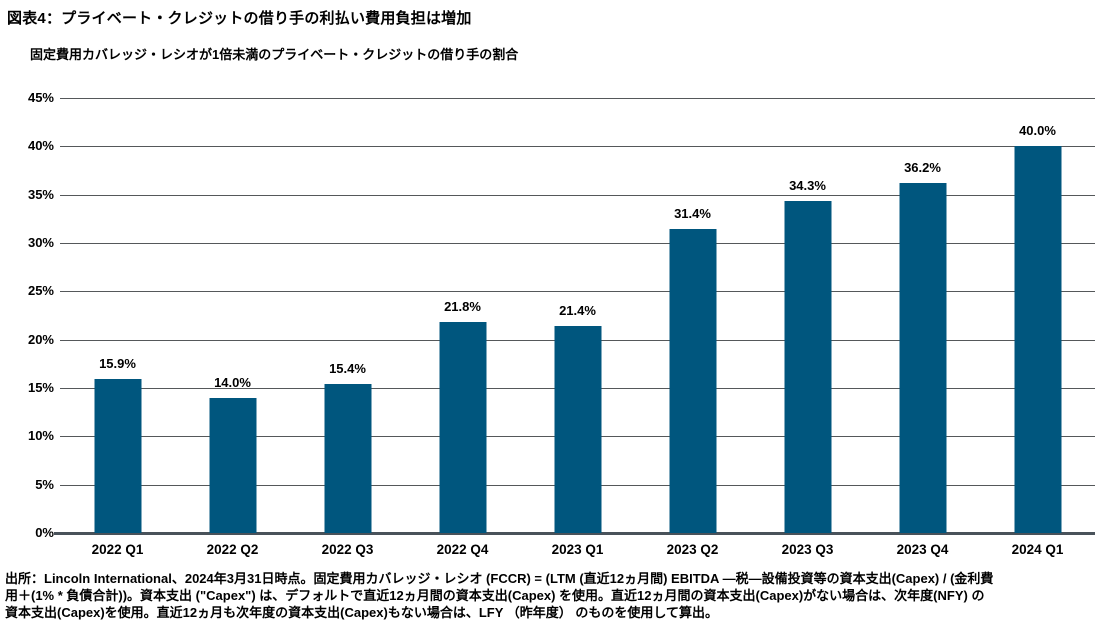  I want to click on x-axis-tick-label: 2022 Q4, so click(462, 549).